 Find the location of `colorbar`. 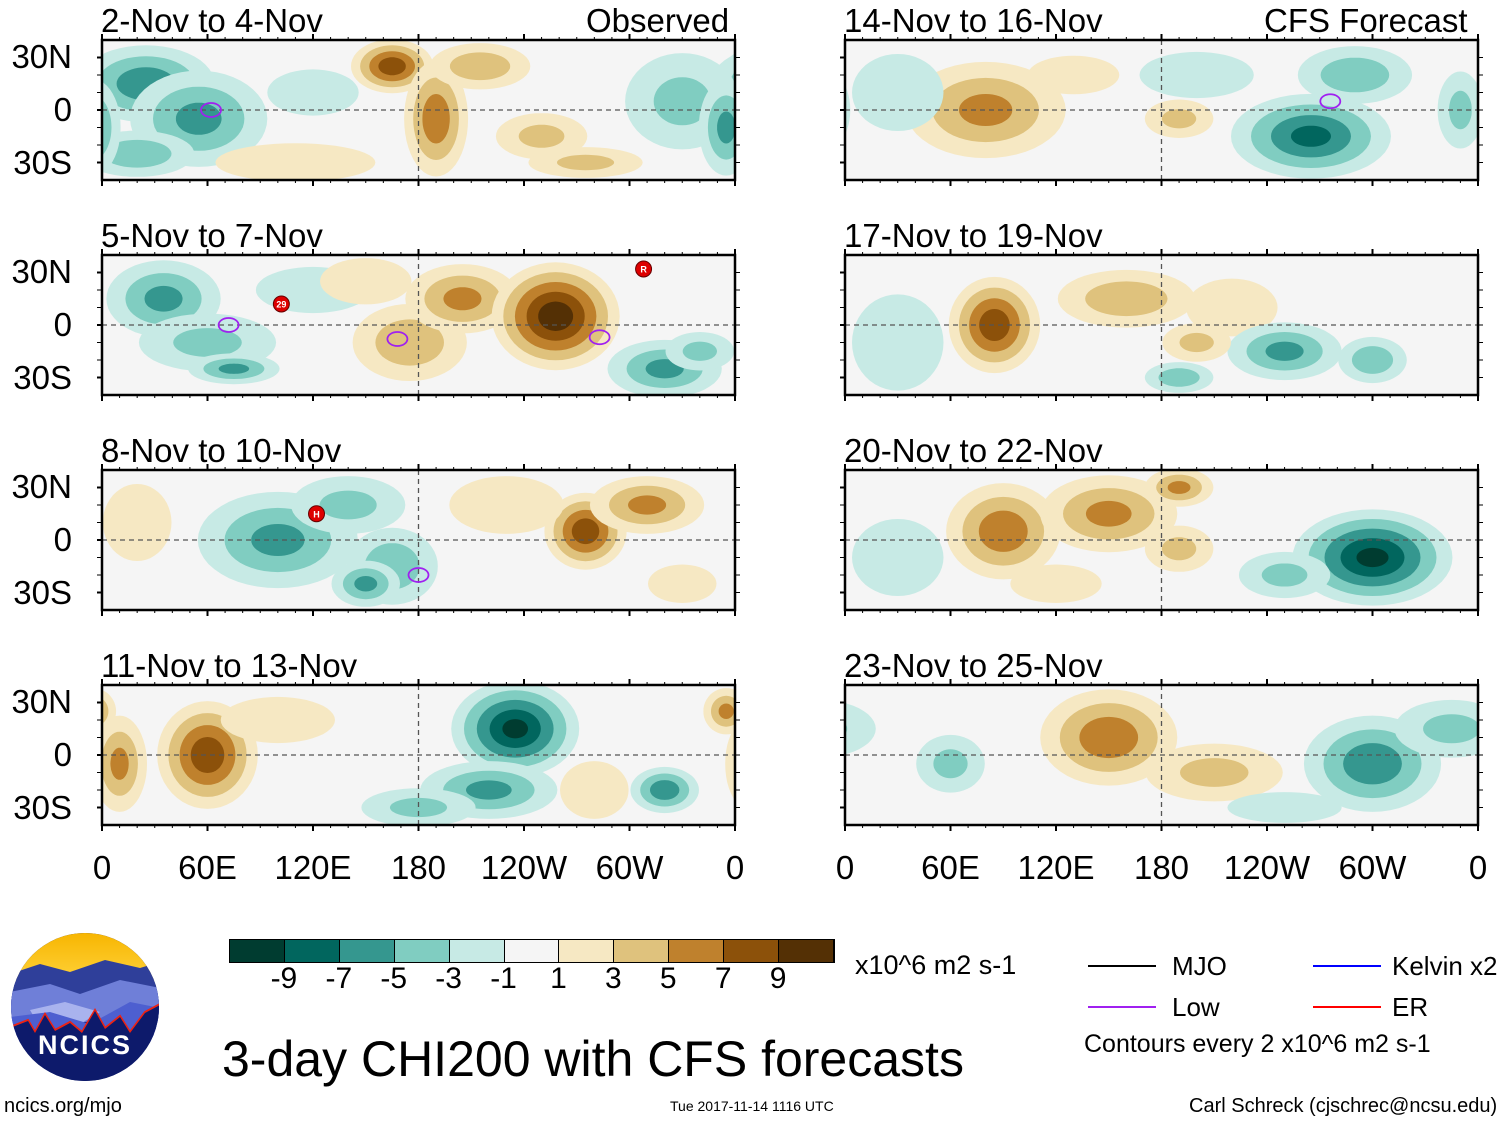

colorbar is located at coordinates (532, 951).